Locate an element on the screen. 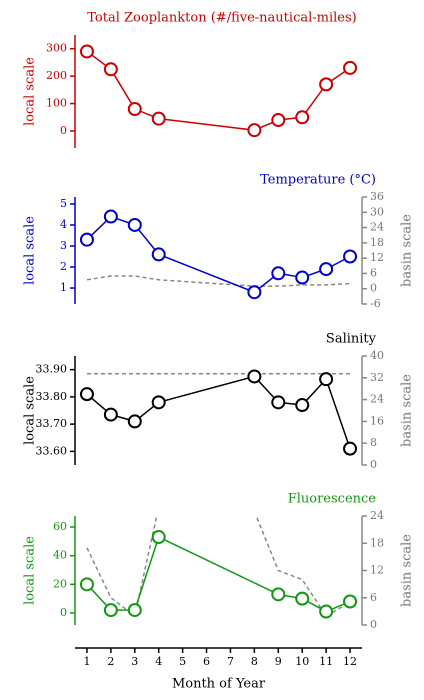 Image resolution: width=424 pixels, height=700 pixels. y-tick-label: 100 is located at coordinates (56, 103).